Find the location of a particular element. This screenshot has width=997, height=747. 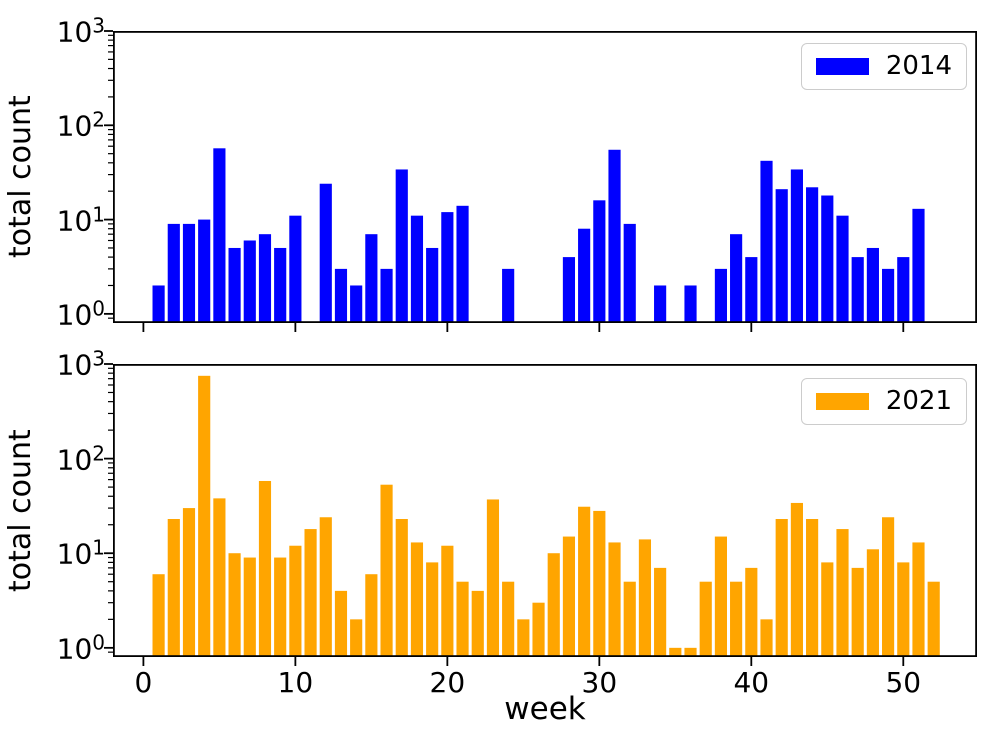

legend-label-2021: 2021 is located at coordinates (918, 401).